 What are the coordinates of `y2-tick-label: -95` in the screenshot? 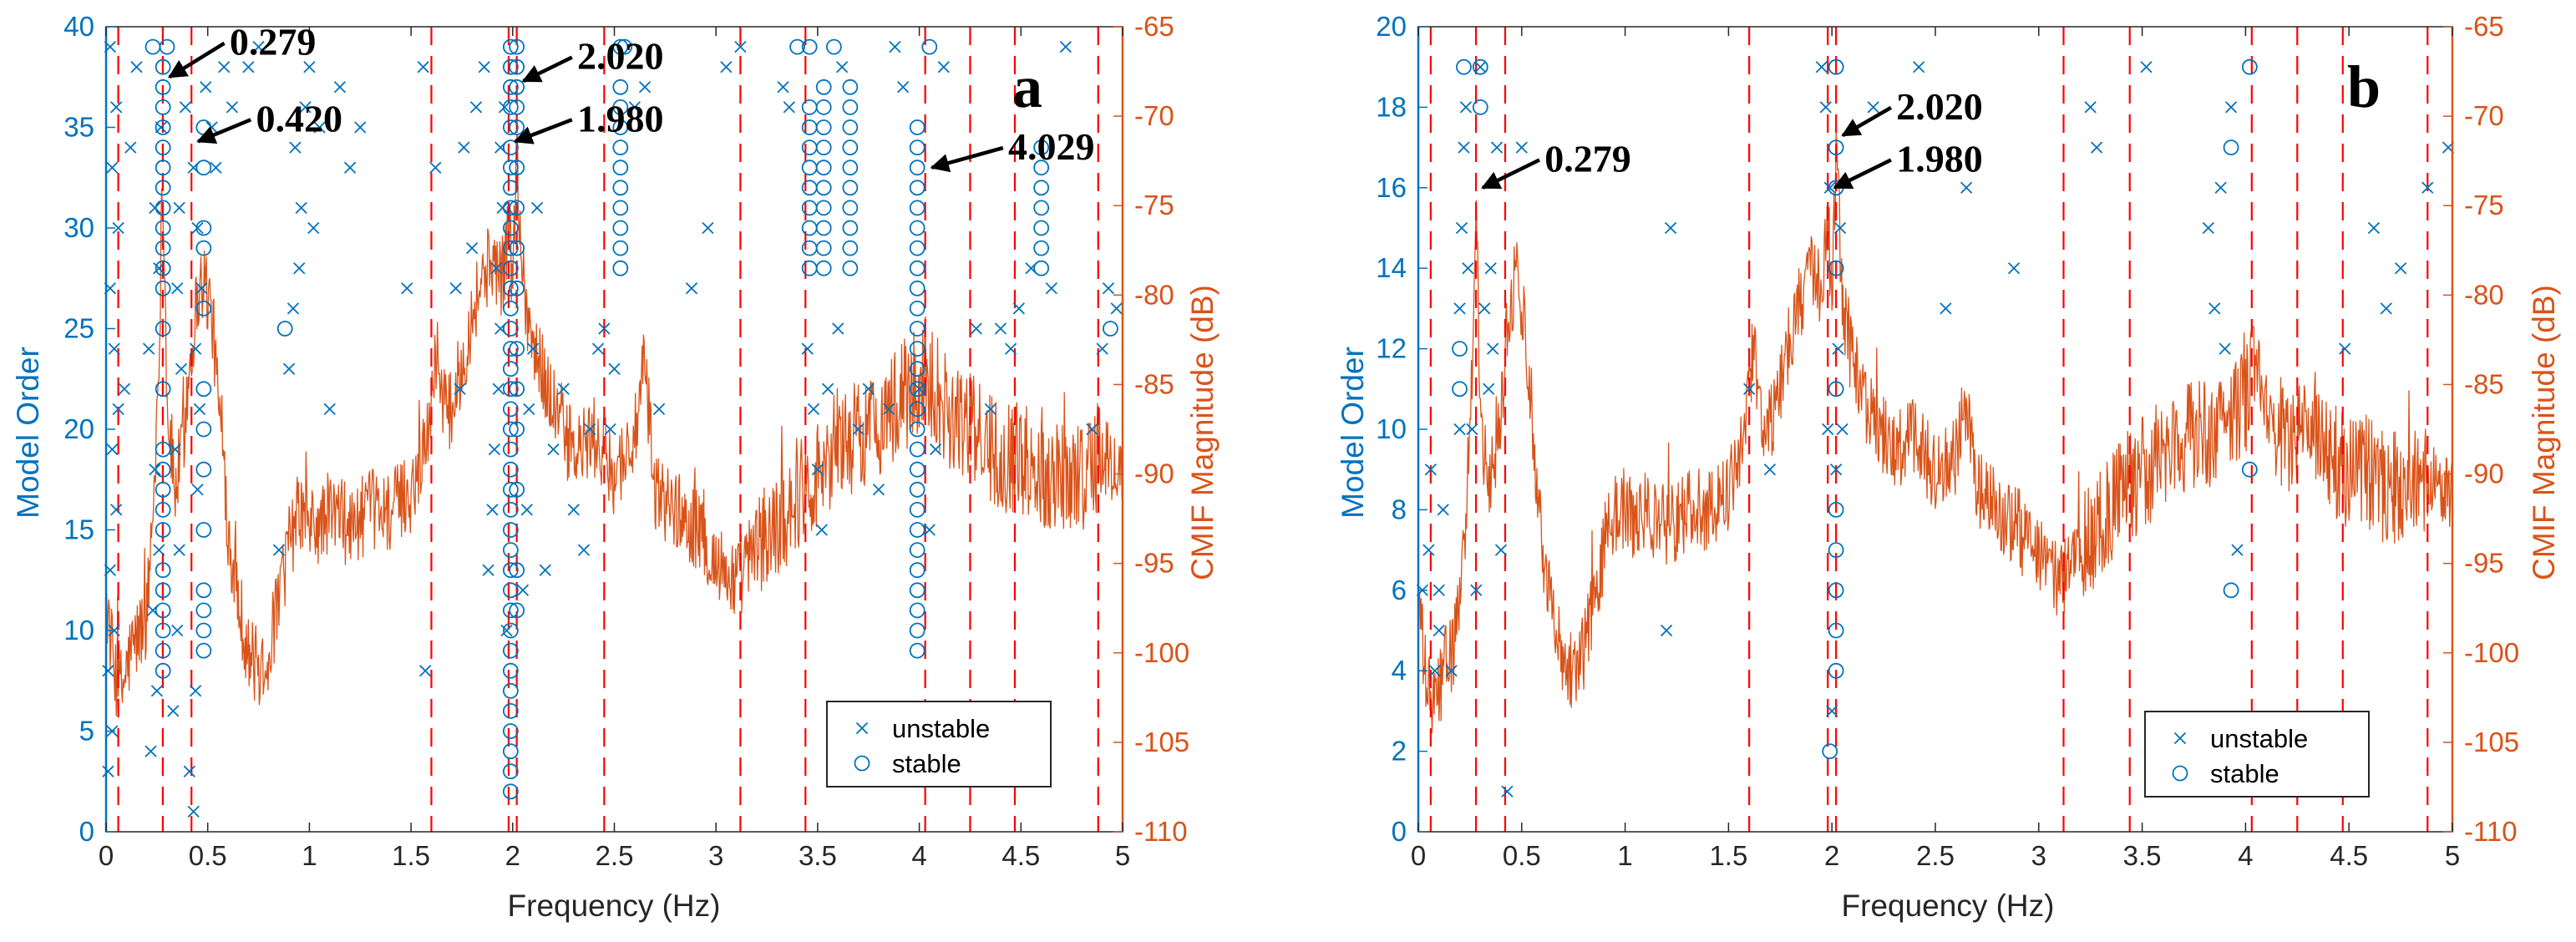 It's located at (1154, 563).